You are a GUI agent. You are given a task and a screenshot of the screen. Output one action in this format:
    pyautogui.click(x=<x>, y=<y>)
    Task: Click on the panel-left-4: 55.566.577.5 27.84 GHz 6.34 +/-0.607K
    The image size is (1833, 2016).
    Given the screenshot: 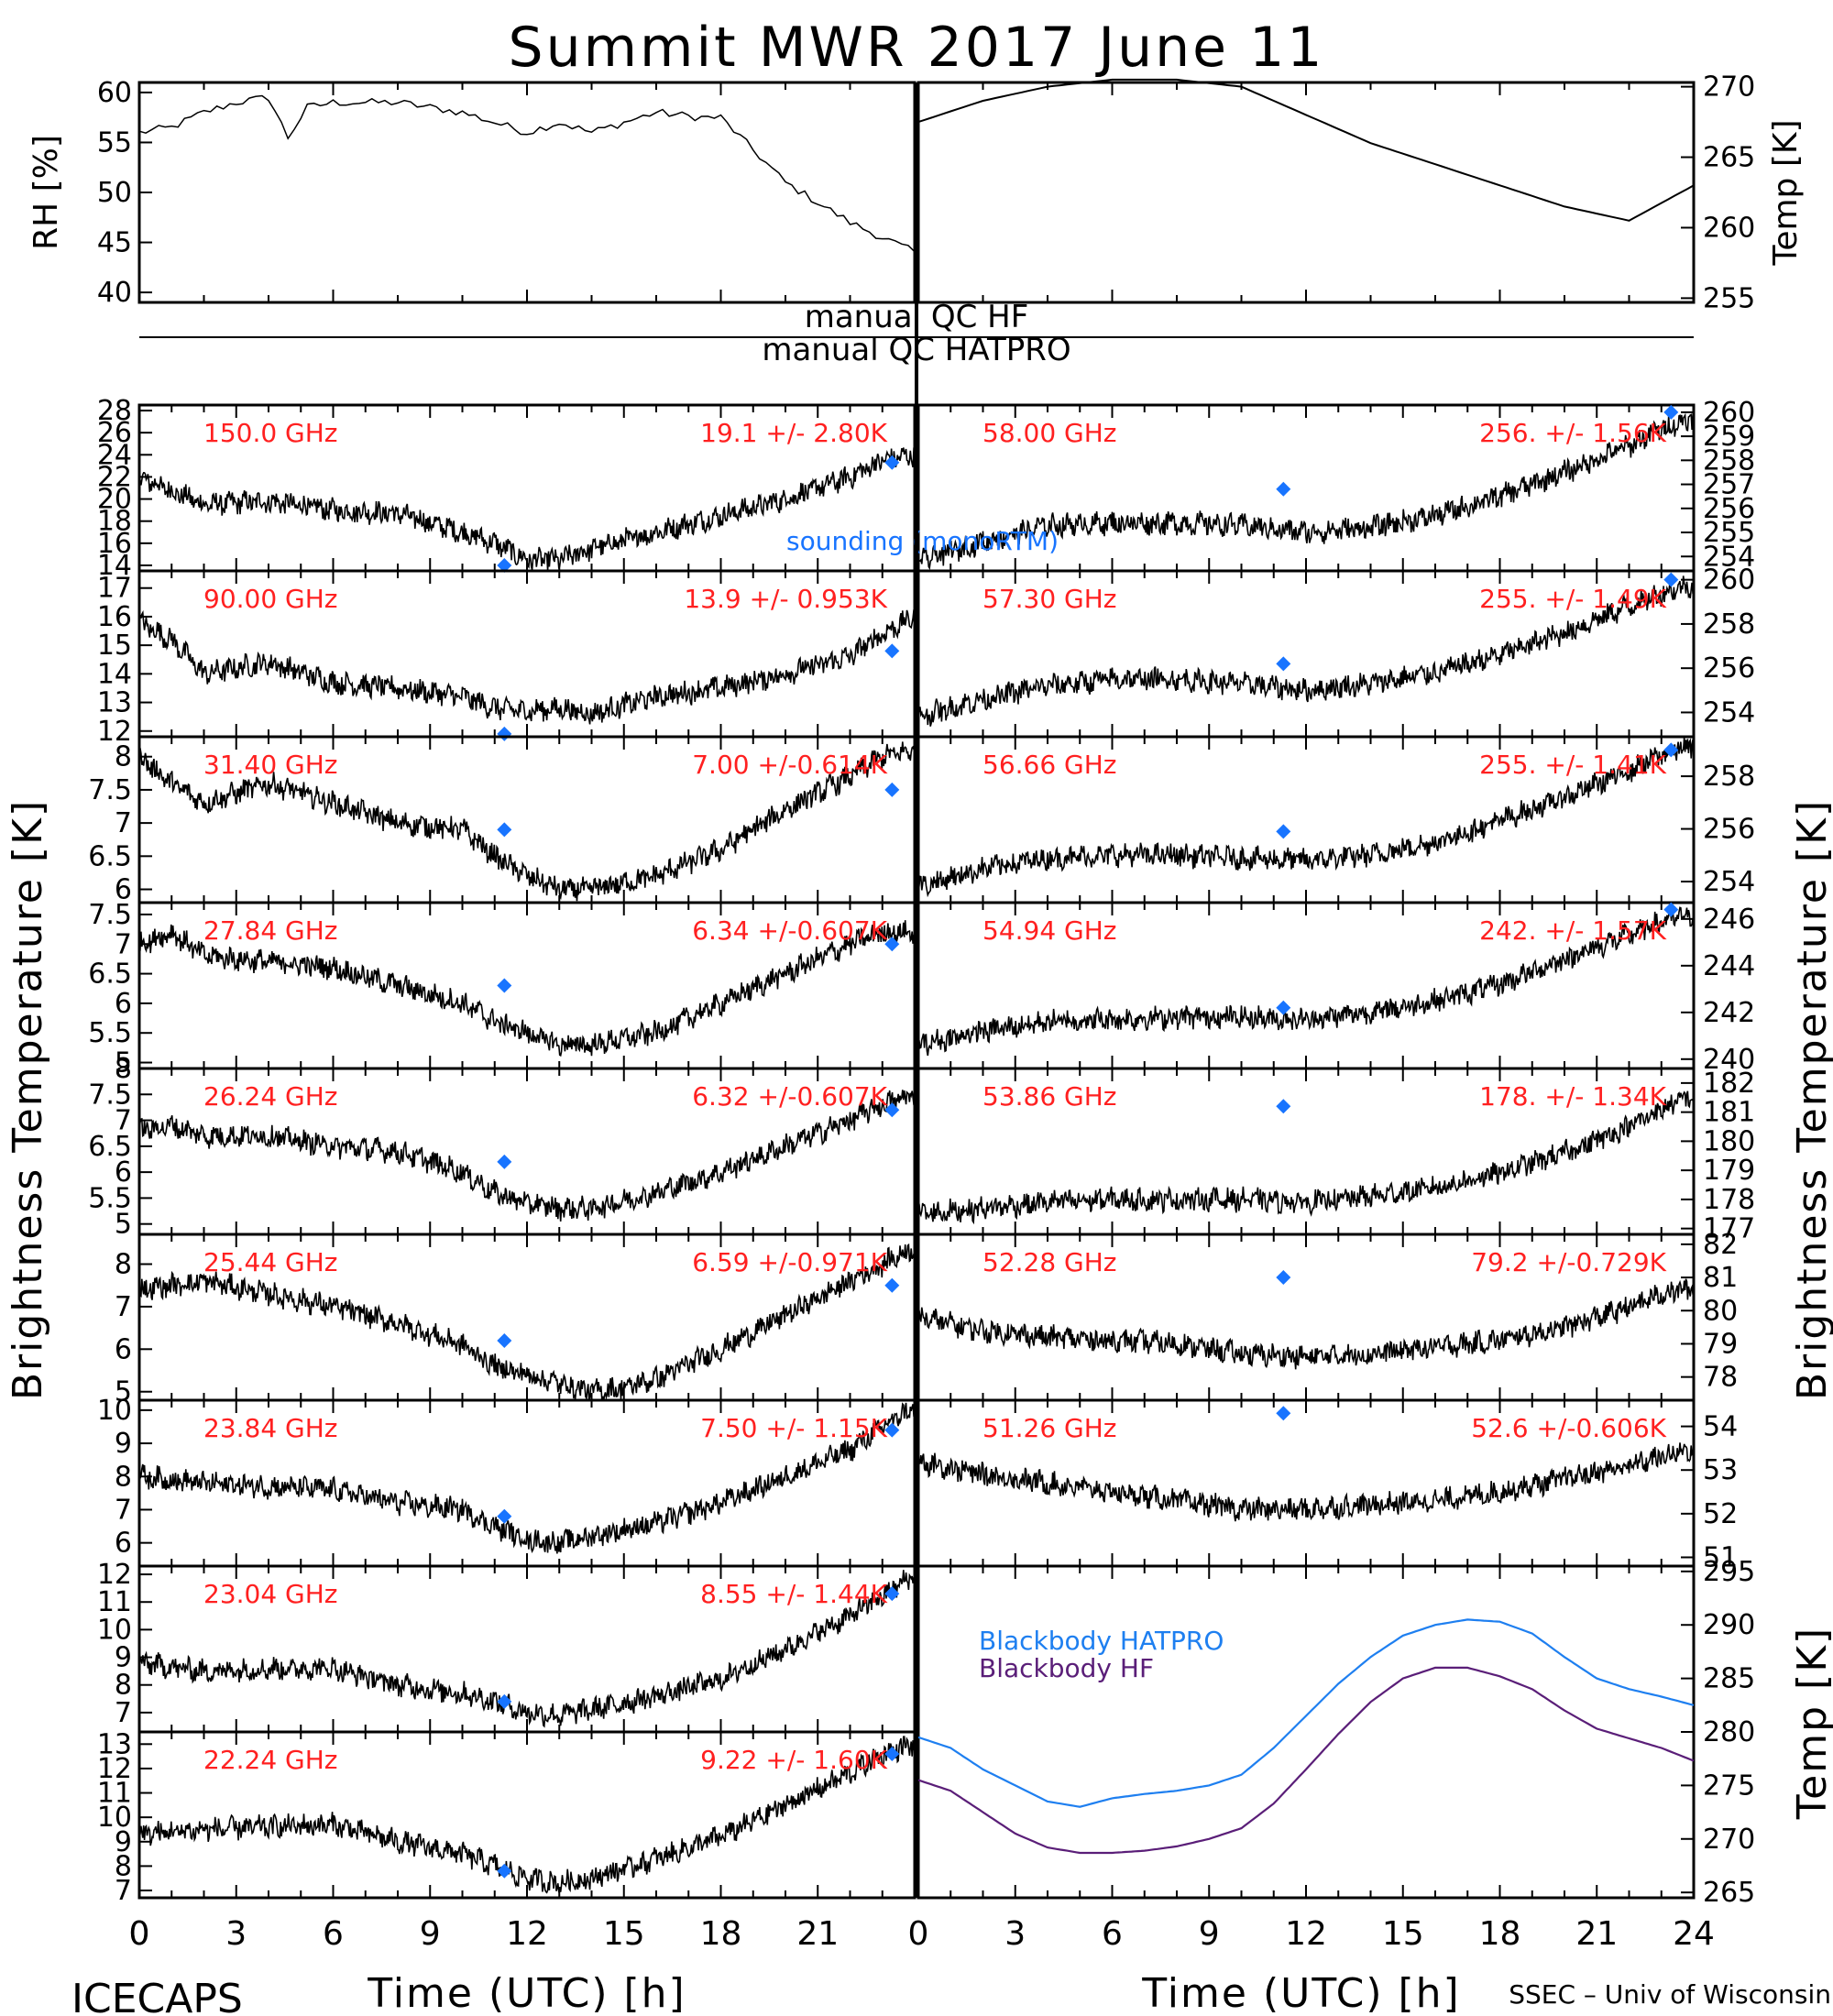 What is the action you would take?
    pyautogui.click(x=502, y=989)
    